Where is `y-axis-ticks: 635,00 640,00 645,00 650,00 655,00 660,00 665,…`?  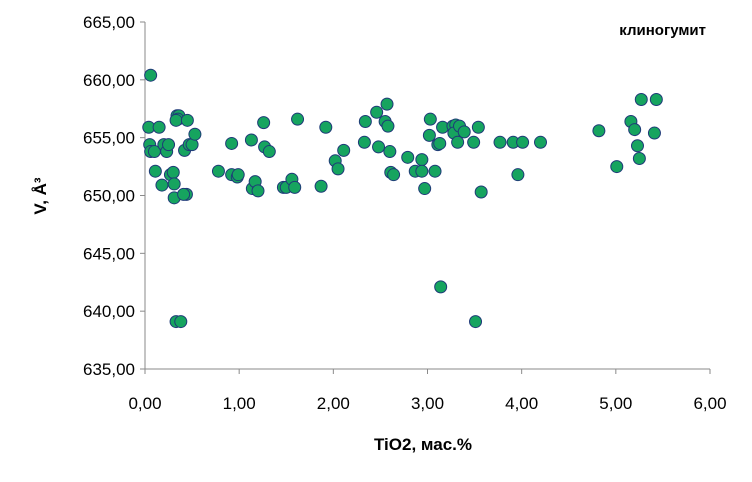
y-axis-ticks: 635,00 640,00 645,00 650,00 655,00 660,00 665,… is located at coordinates (114, 196).